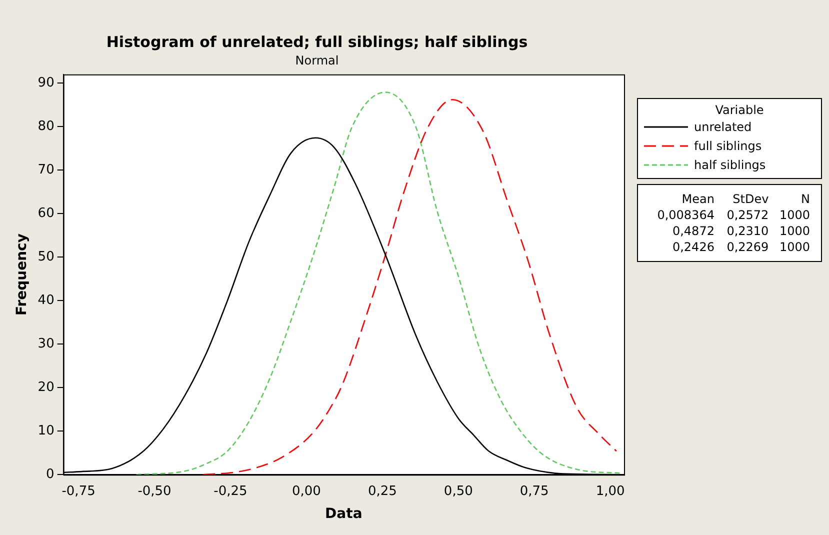  I want to click on legend-label: unrelated, so click(723, 127).